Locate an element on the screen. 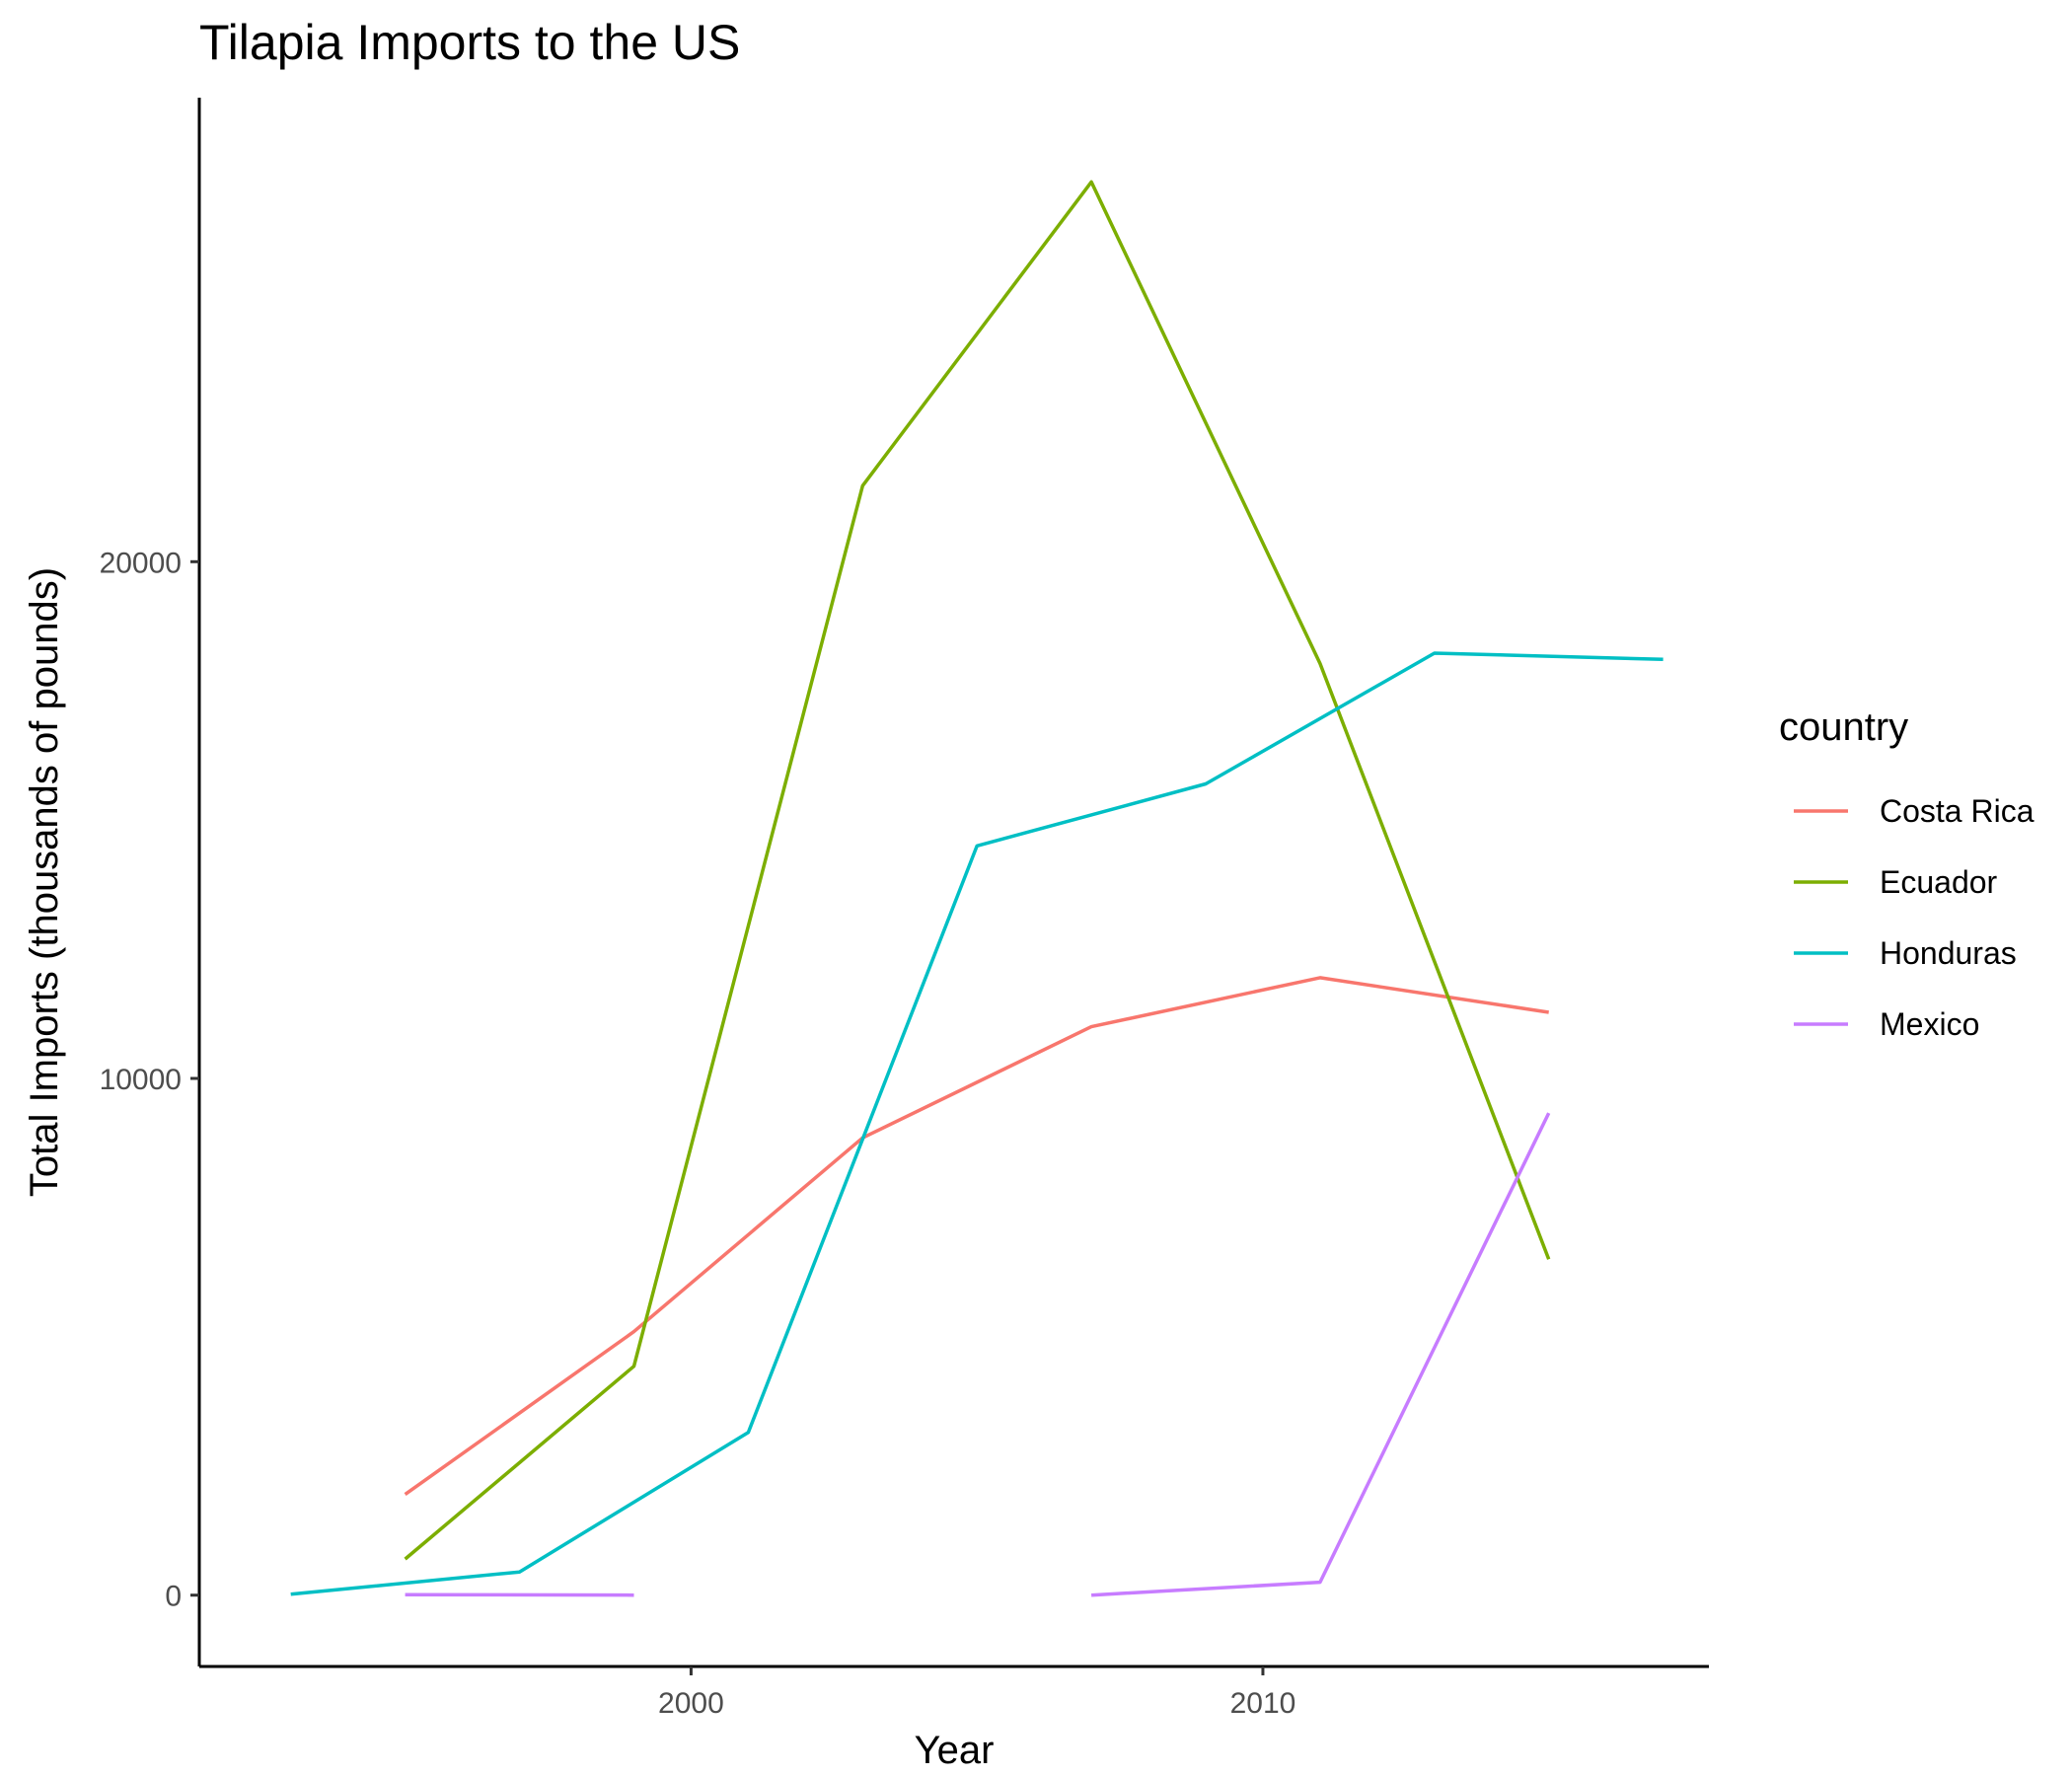 The width and height of the screenshot is (2072, 1776). legend-label-honduras: Honduras is located at coordinates (1949, 953).